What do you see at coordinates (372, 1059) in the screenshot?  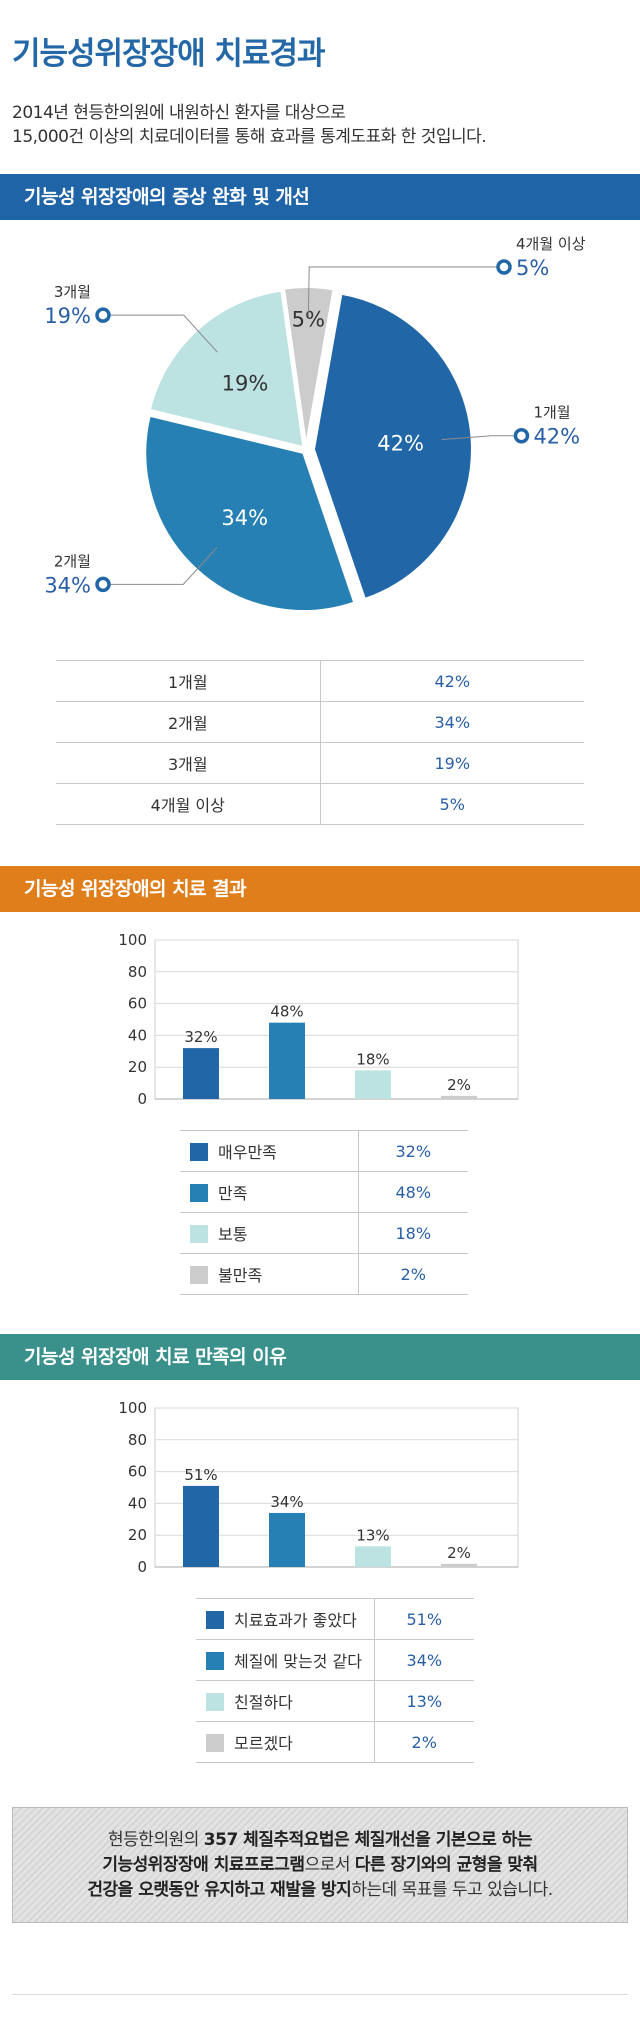 I see `bar-data-label-3: 18%` at bounding box center [372, 1059].